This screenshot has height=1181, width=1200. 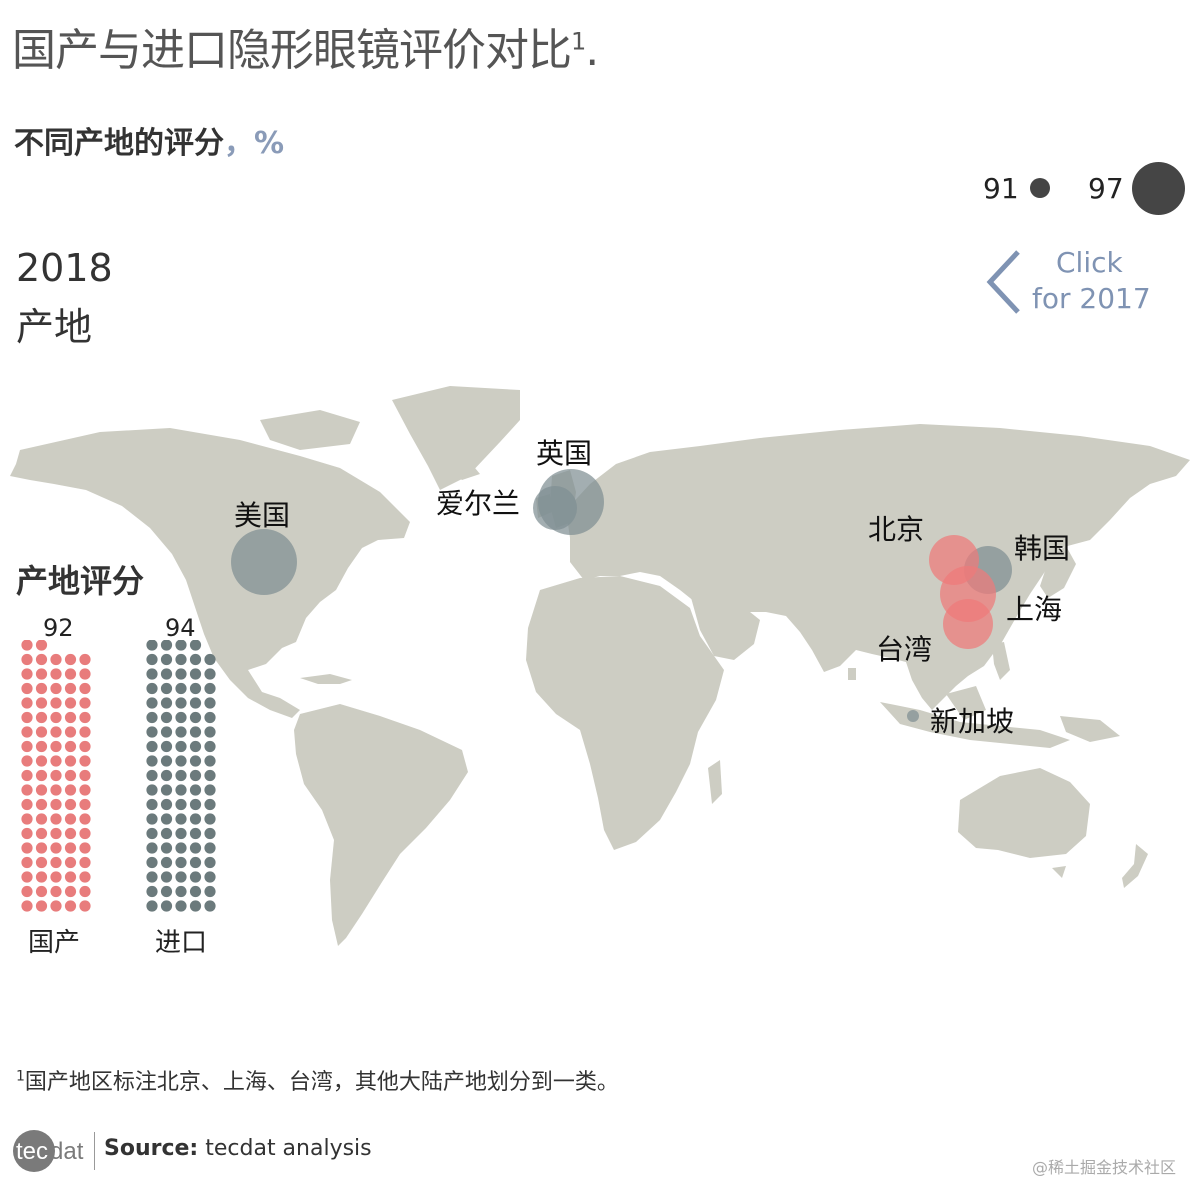 What do you see at coordinates (58, 628) in the screenshot?
I see `domestic-score: 92` at bounding box center [58, 628].